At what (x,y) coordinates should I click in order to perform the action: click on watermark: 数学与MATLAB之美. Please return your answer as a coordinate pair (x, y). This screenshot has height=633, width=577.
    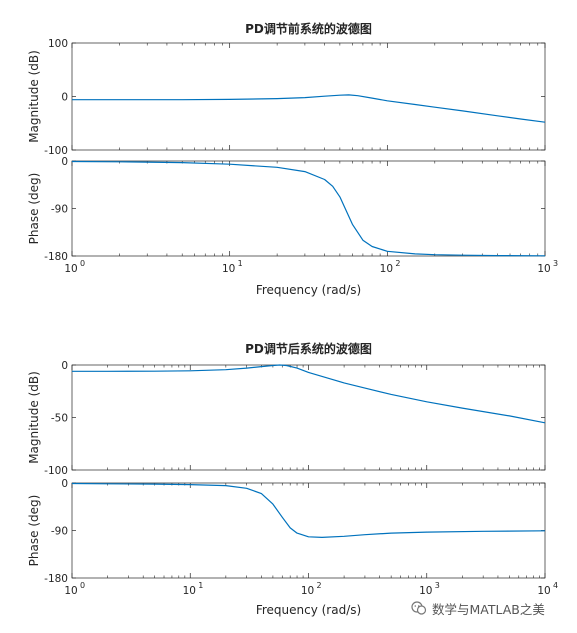
    Looking at the image, I should click on (491, 608).